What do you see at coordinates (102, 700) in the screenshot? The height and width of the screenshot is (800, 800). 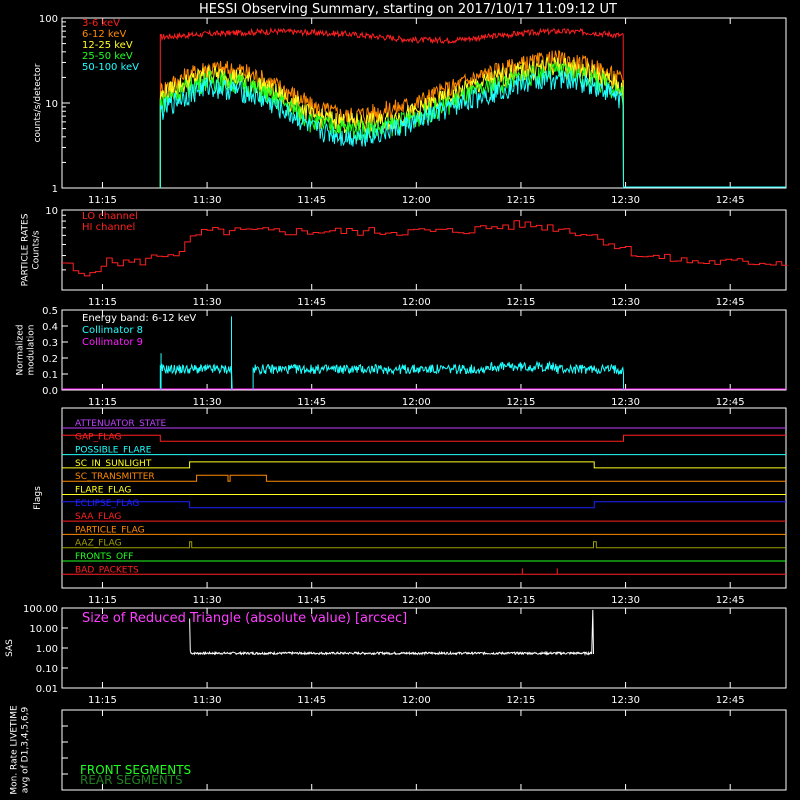 I see `sas-panel-xtick-label: 11:15` at bounding box center [102, 700].